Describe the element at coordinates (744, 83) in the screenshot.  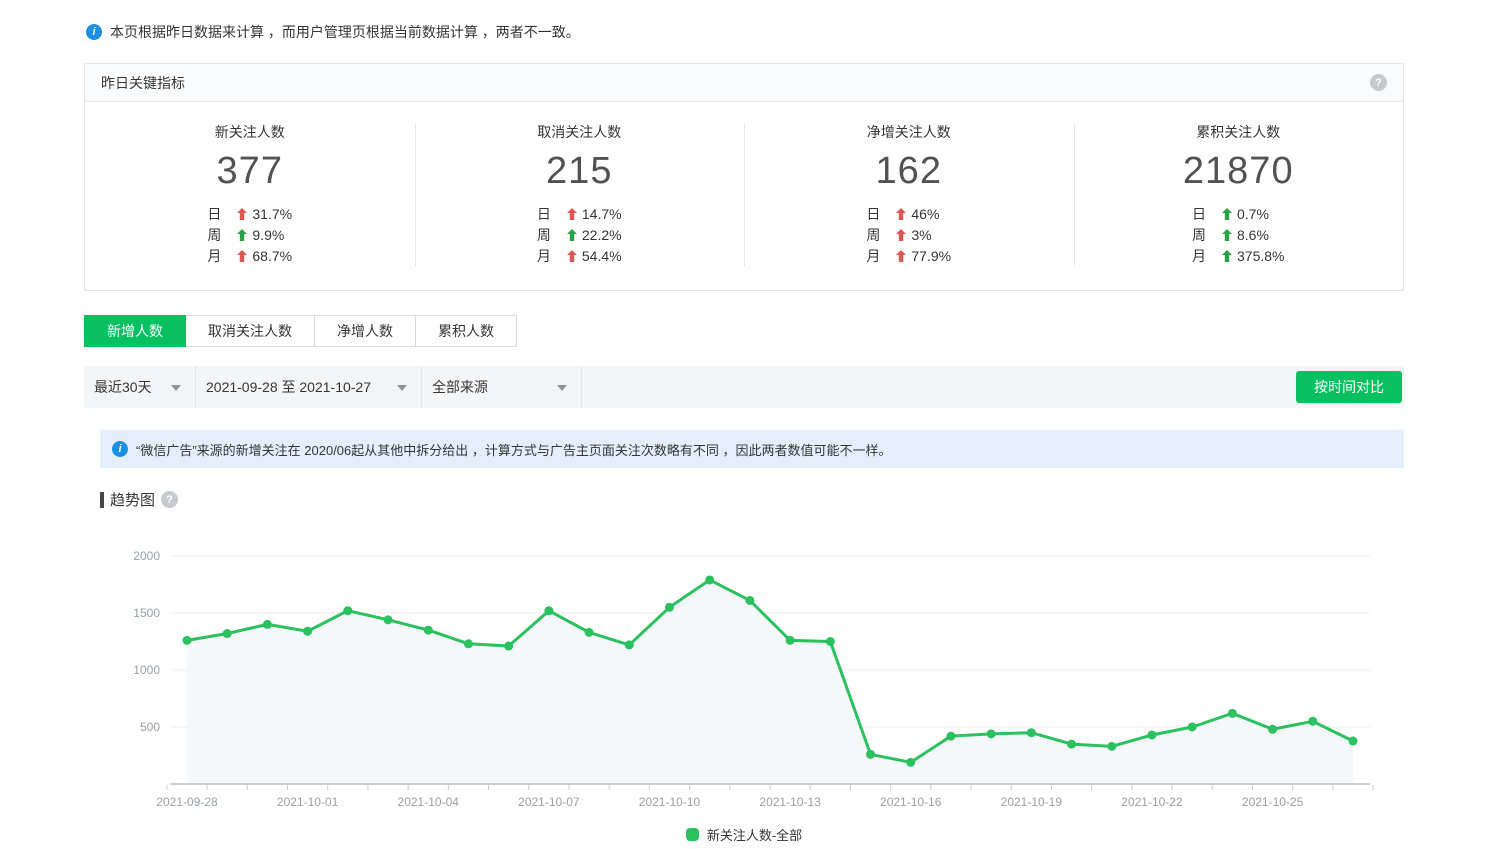
I see `key-metrics-header: 昨日关键指标 ?` at that location.